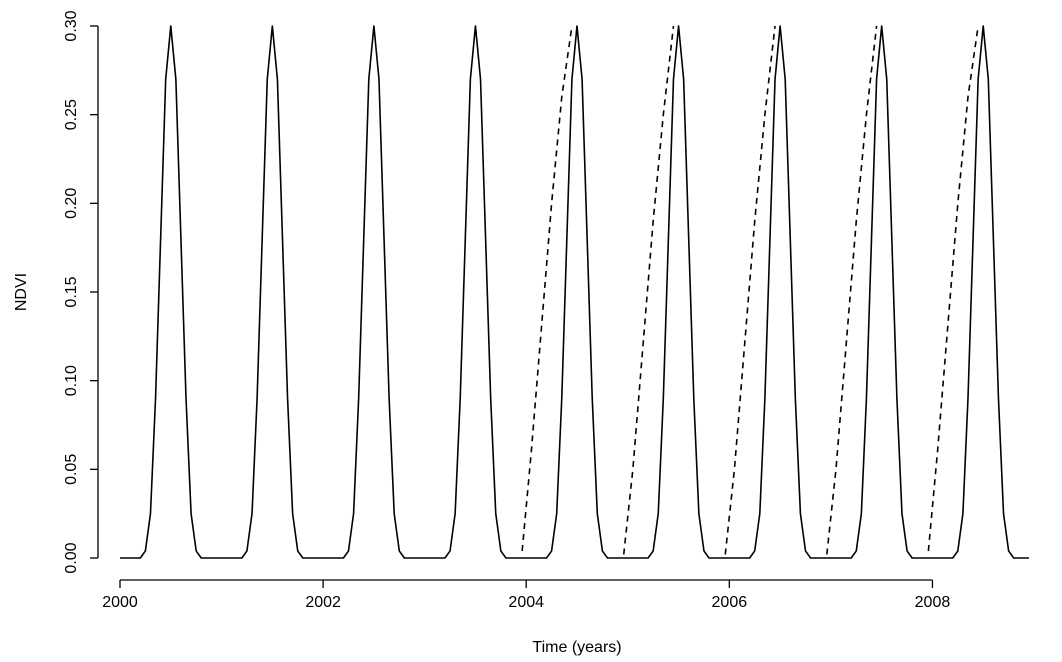 The width and height of the screenshot is (1062, 662). Describe the element at coordinates (323, 602) in the screenshot. I see `x-tick-label: 2002` at that location.